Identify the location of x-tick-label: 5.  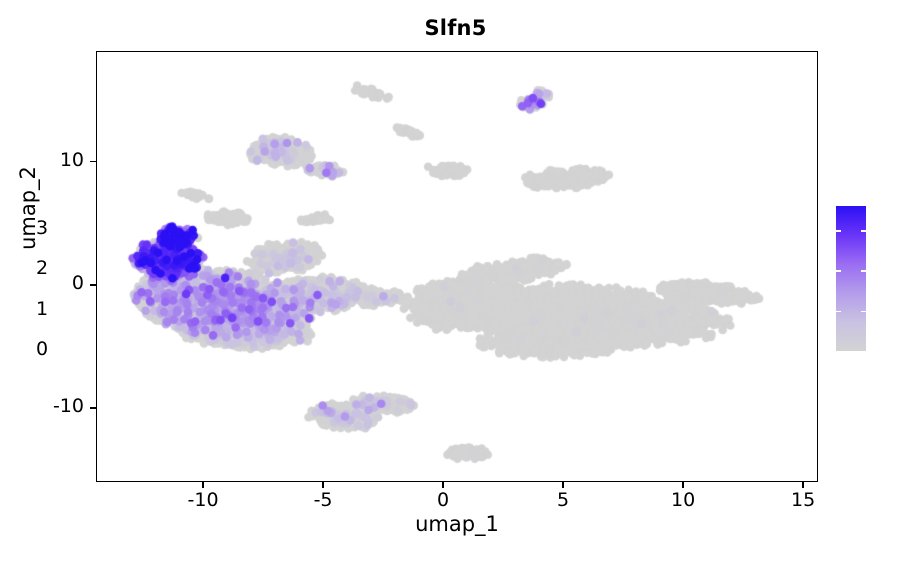
(563, 500).